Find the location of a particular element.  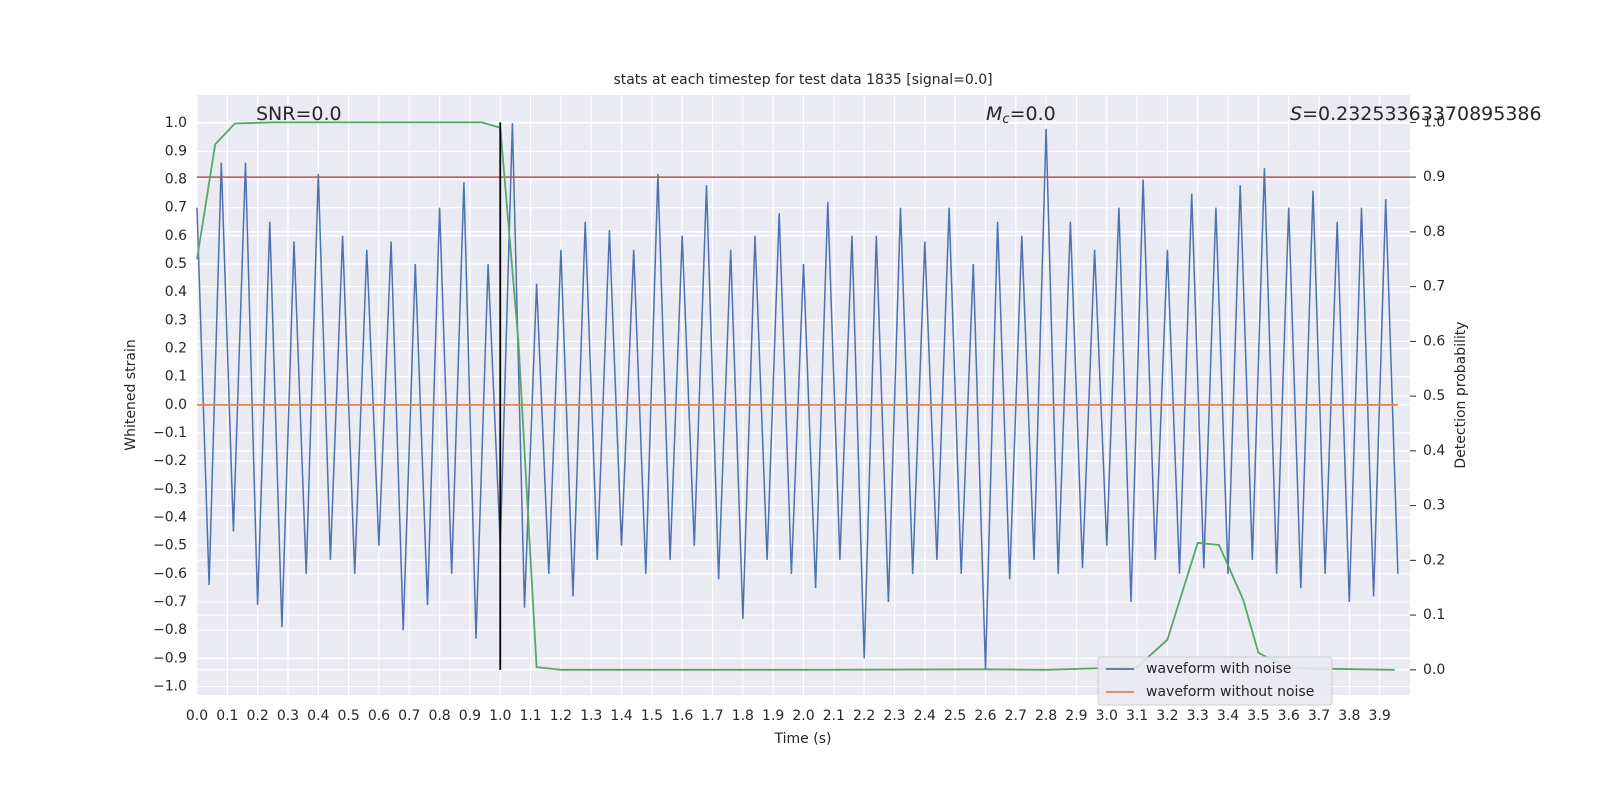

x-tick-label: 1.5 is located at coordinates (652, 716).